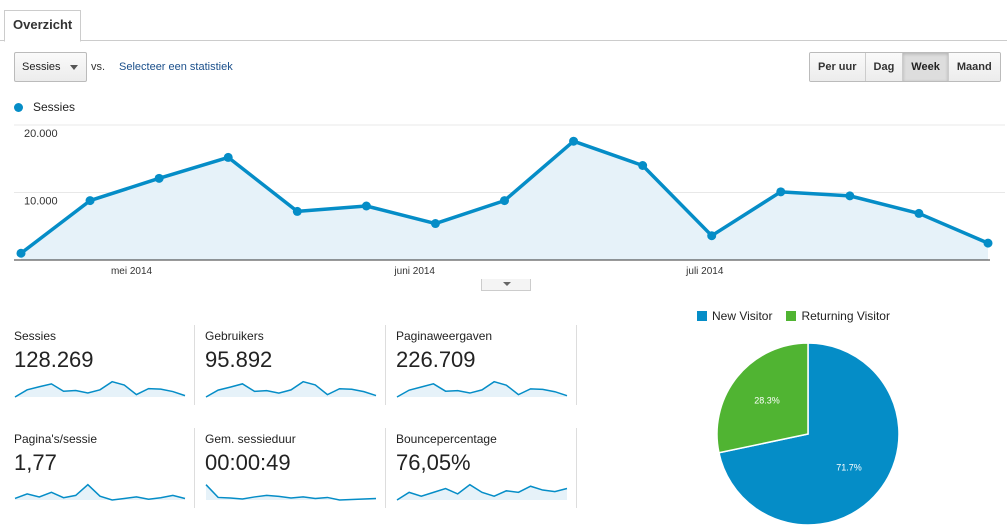  I want to click on pie-legend-label: Returning Visitor, so click(845, 316).